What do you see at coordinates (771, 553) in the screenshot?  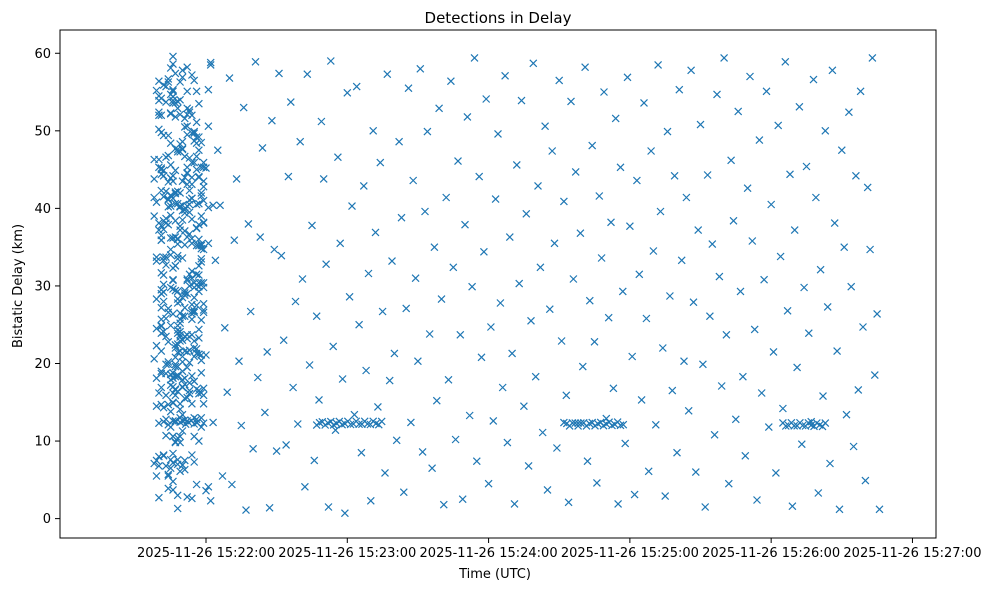 I see `x-tick-label: 2025-11-26 15:26:00` at bounding box center [771, 553].